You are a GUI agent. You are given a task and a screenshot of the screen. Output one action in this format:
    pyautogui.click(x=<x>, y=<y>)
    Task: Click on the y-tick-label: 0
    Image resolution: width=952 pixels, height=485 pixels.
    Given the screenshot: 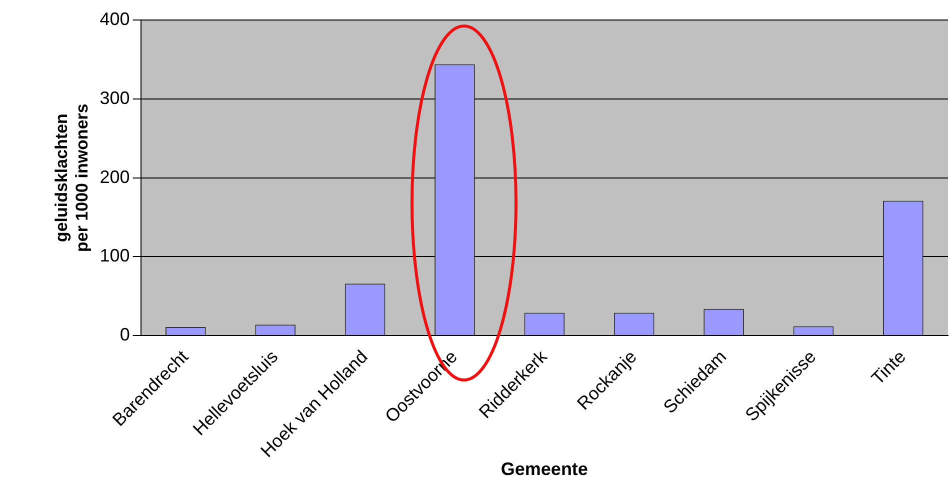 What is the action you would take?
    pyautogui.click(x=125, y=334)
    